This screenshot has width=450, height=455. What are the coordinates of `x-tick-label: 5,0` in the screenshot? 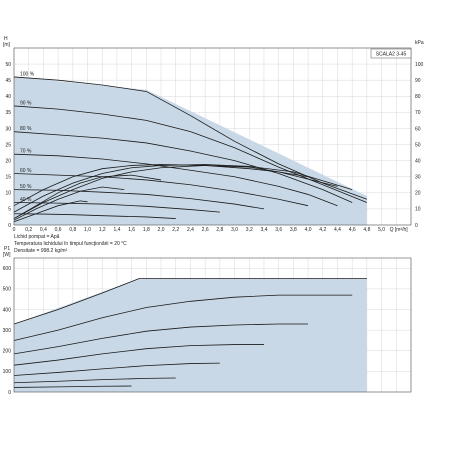 It's located at (381, 230).